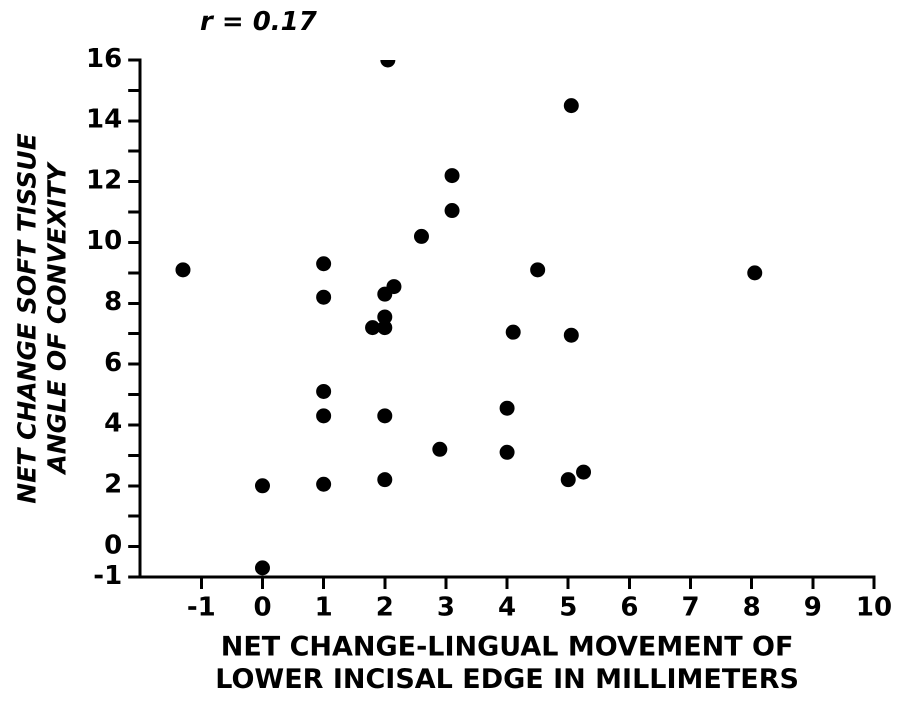  What do you see at coordinates (445, 607) in the screenshot?
I see `x-tick-label: 3` at bounding box center [445, 607].